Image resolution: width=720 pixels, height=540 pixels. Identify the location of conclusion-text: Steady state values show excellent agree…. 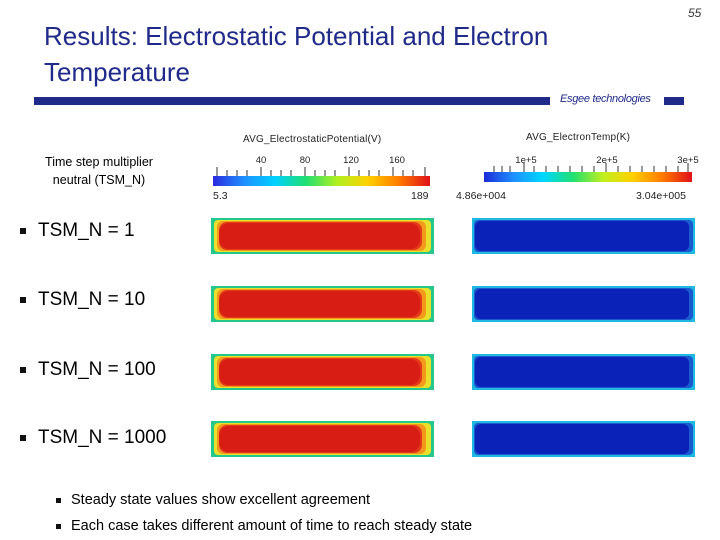
(221, 500).